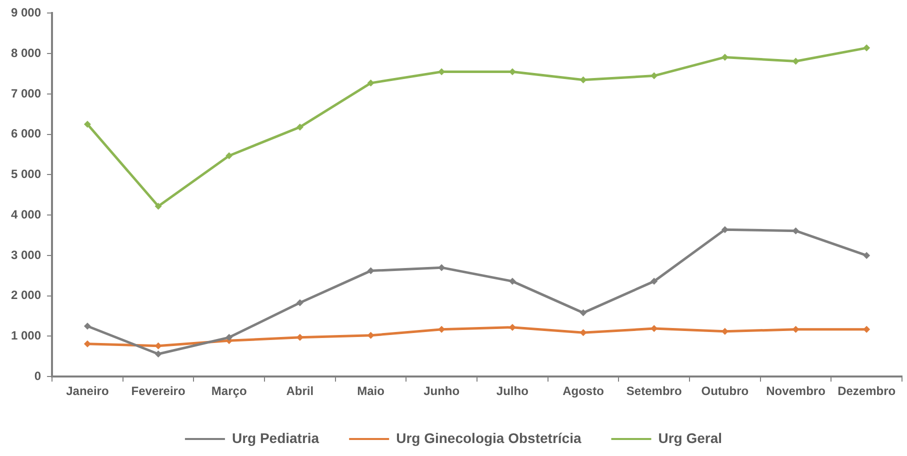  Describe the element at coordinates (26, 335) in the screenshot. I see `y-tick-label: 1 000` at that location.